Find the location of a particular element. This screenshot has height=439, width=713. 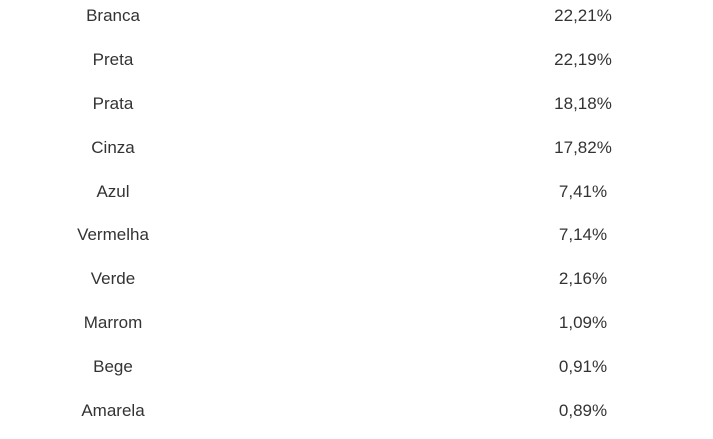

color-name-cell: Vermelha is located at coordinates (113, 235).